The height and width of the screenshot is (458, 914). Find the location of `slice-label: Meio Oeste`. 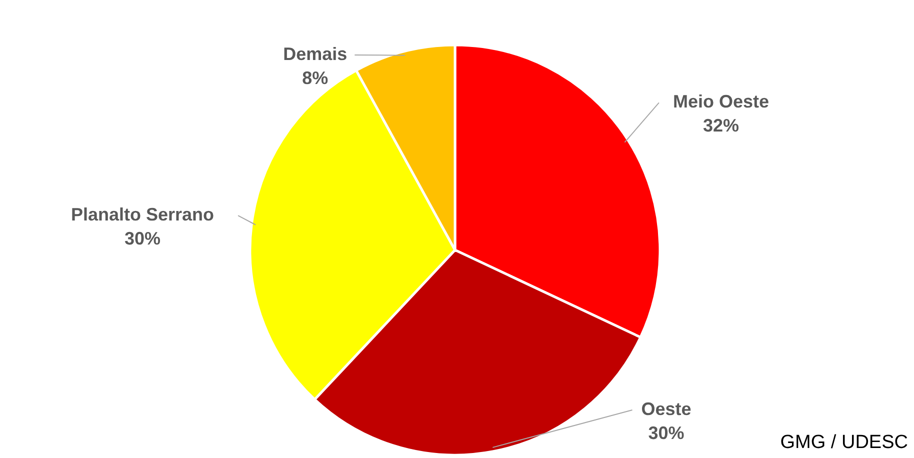

slice-label: Meio Oeste is located at coordinates (720, 102).